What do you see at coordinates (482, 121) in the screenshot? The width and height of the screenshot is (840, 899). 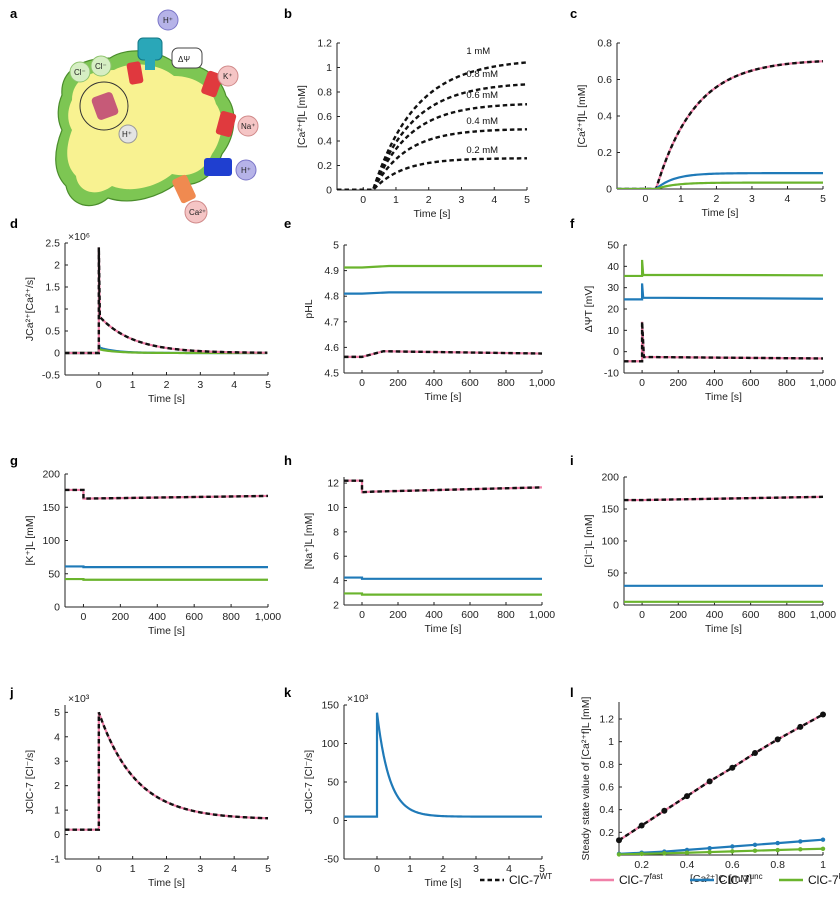 I see `curve-label: 0.4 mM` at bounding box center [482, 121].